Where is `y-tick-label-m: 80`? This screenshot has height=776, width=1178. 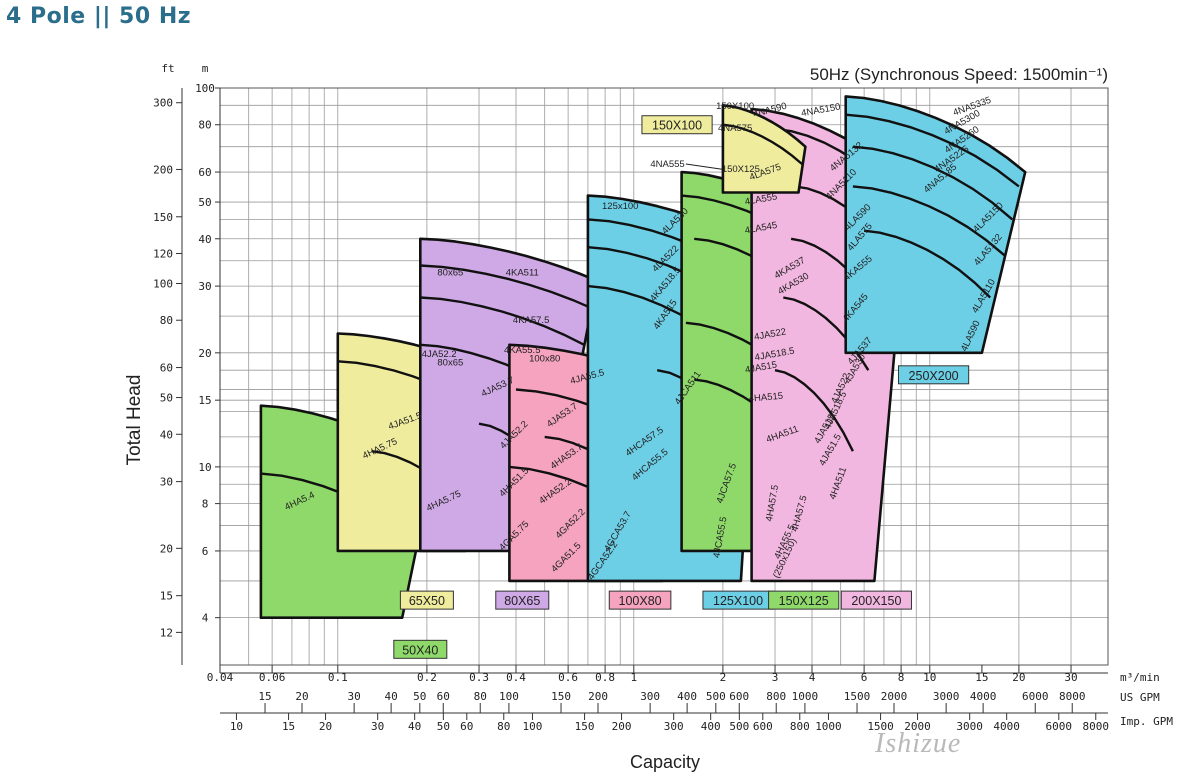
y-tick-label-m: 80 is located at coordinates (204, 125).